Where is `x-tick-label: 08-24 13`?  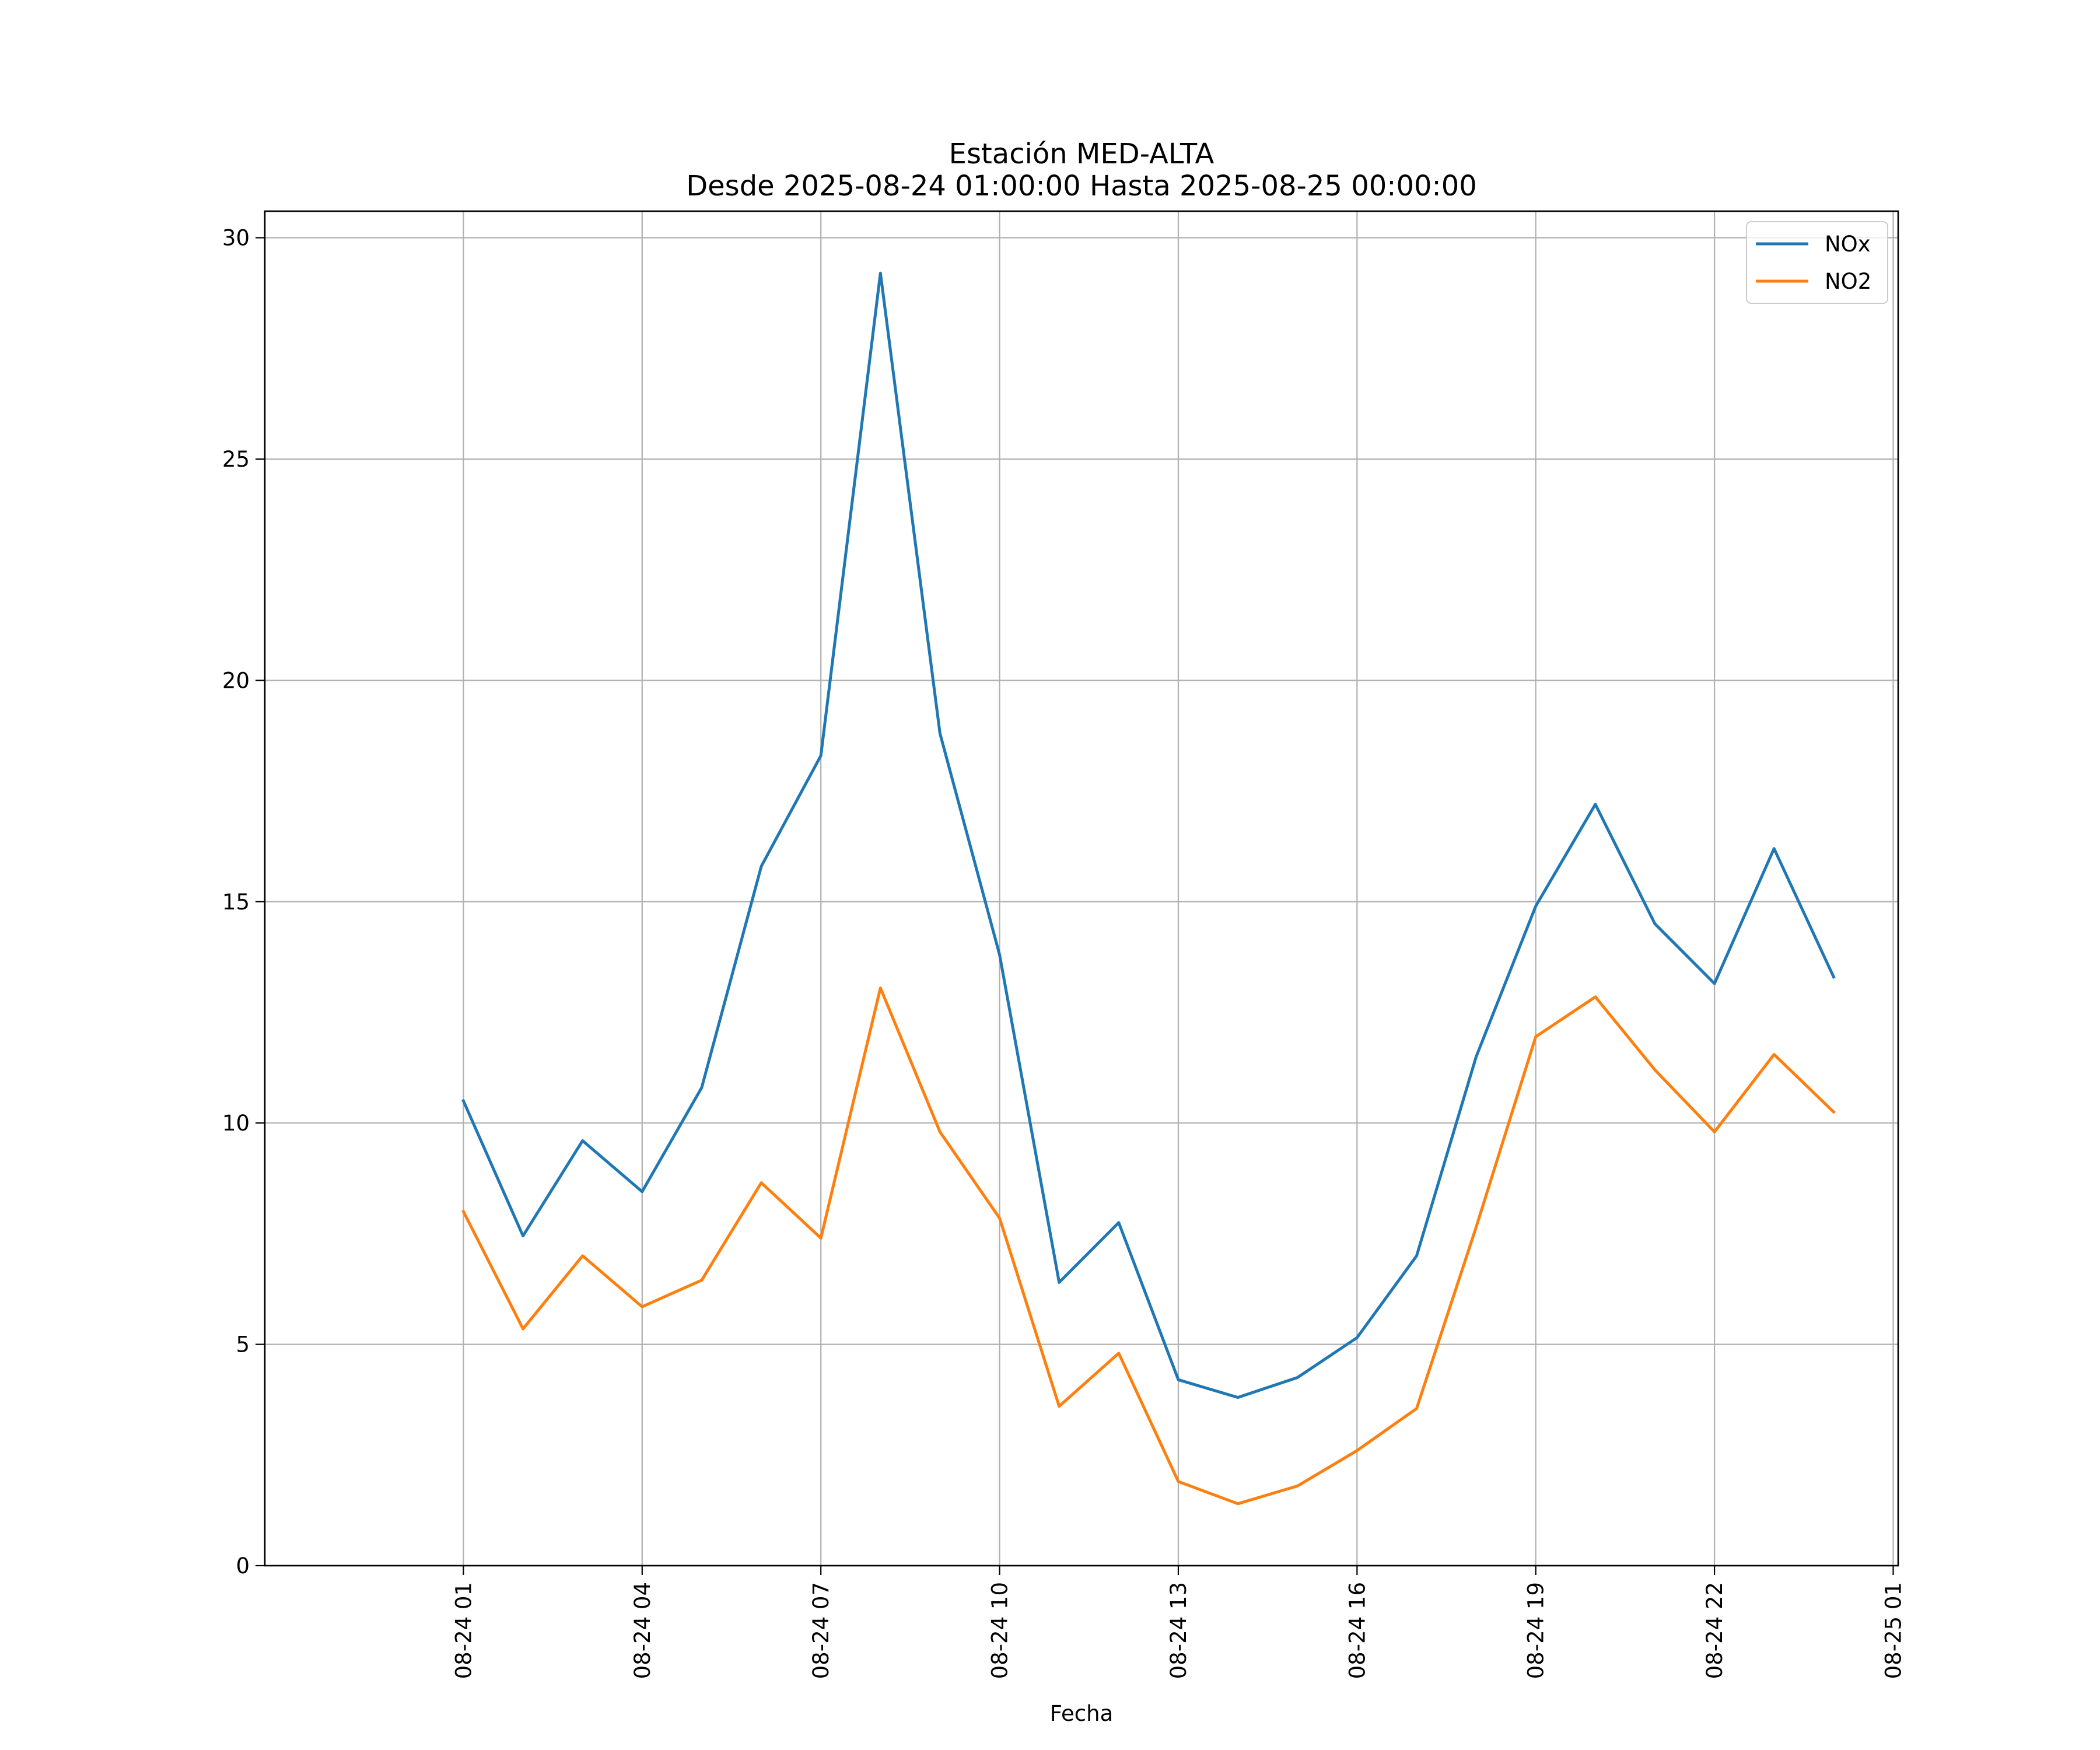
x-tick-label: 08-24 13 is located at coordinates (1178, 1630).